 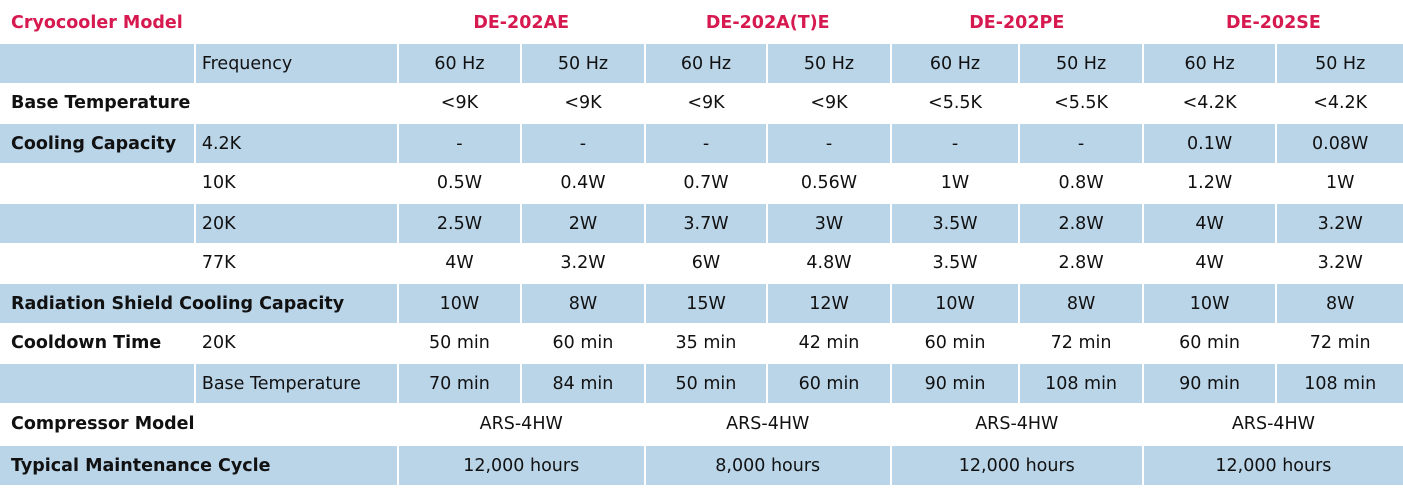 What do you see at coordinates (458, 182) in the screenshot?
I see `table-cell: 0.5W` at bounding box center [458, 182].